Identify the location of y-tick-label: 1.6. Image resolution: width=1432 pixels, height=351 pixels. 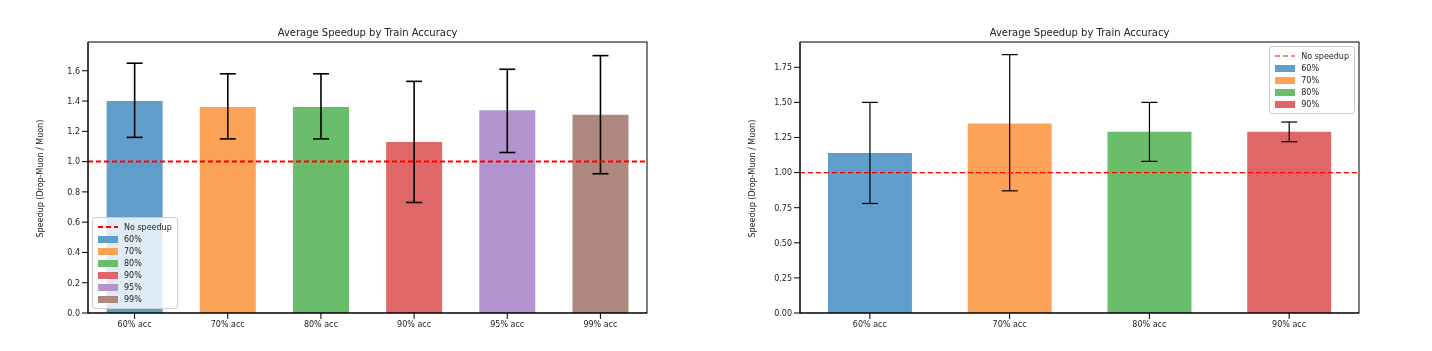
(73, 71).